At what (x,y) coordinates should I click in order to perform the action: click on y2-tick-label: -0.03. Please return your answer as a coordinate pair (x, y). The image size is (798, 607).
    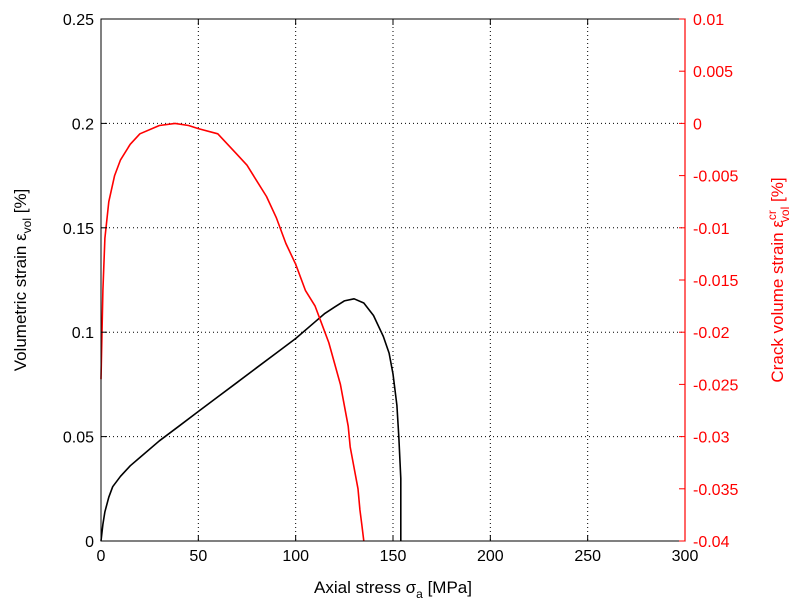
    Looking at the image, I should click on (711, 438).